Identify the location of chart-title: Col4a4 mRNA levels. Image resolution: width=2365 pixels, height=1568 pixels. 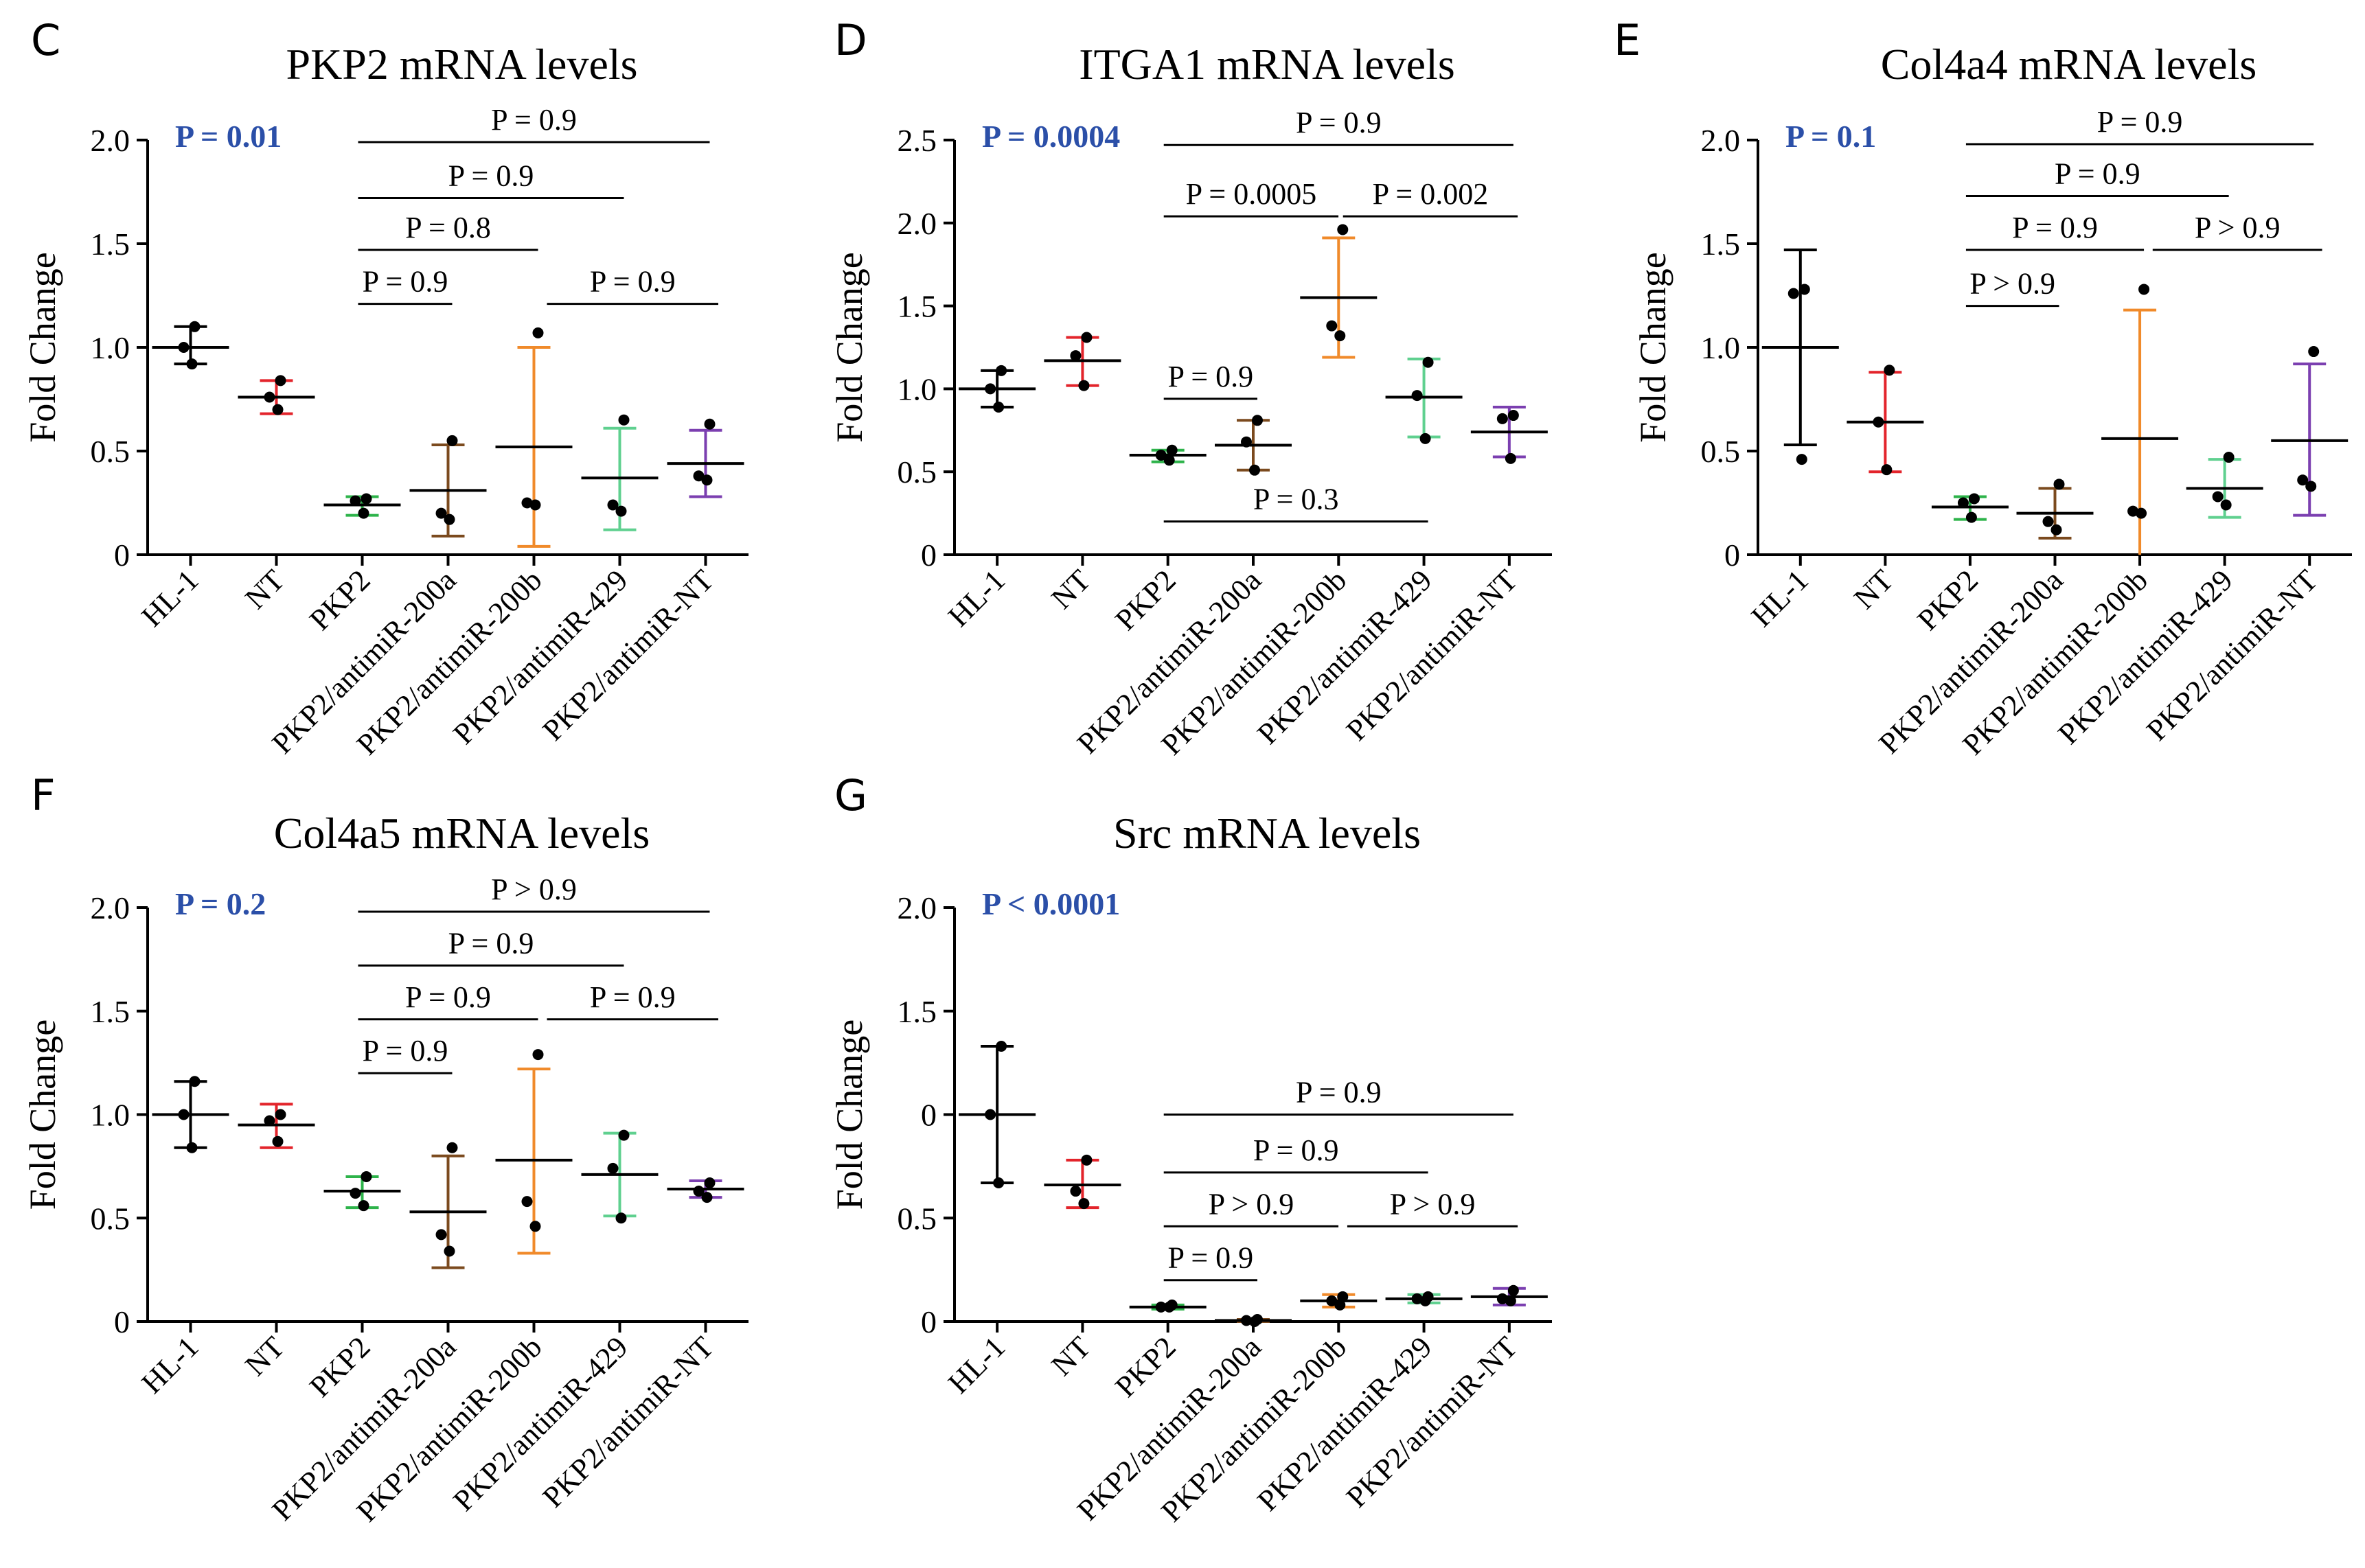
(2069, 64).